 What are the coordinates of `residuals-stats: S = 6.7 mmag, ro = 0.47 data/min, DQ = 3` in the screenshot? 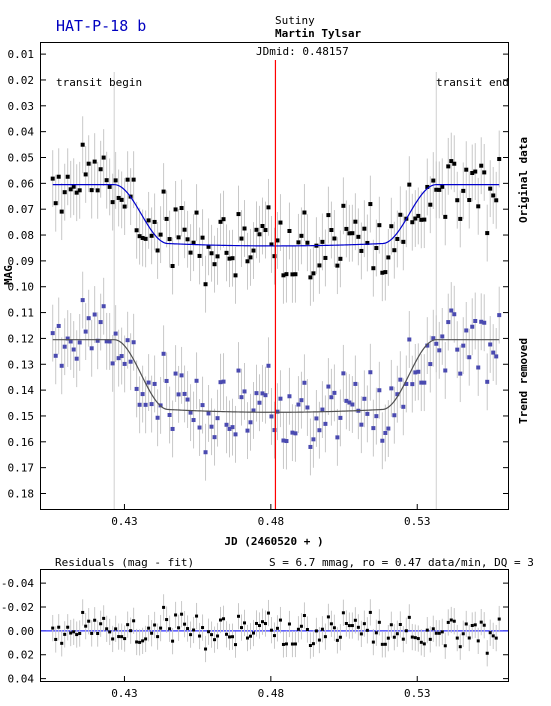 It's located at (401, 562).